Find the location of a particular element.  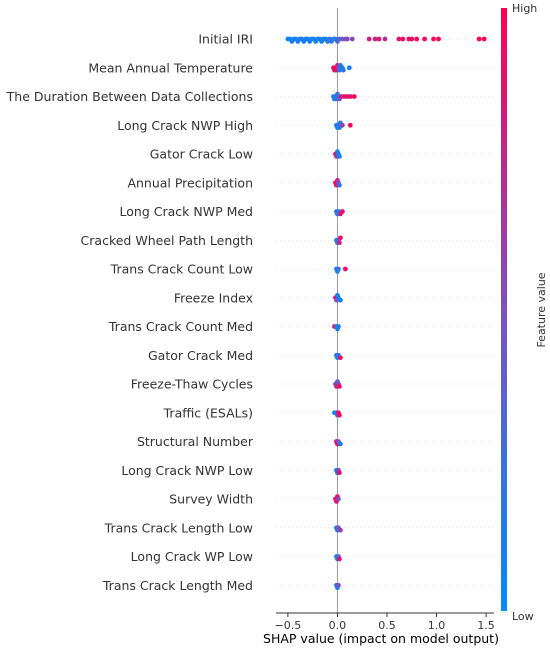

feature-label: Freeze Index is located at coordinates (213, 297).